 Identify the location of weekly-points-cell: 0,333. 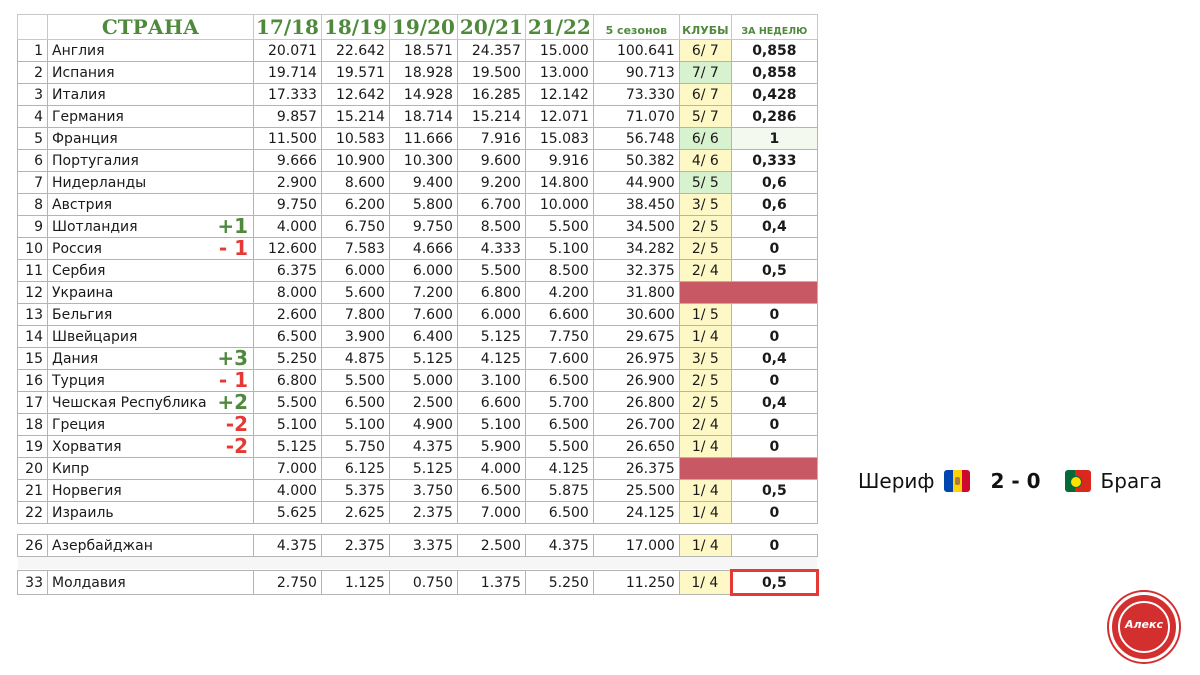
(774, 160).